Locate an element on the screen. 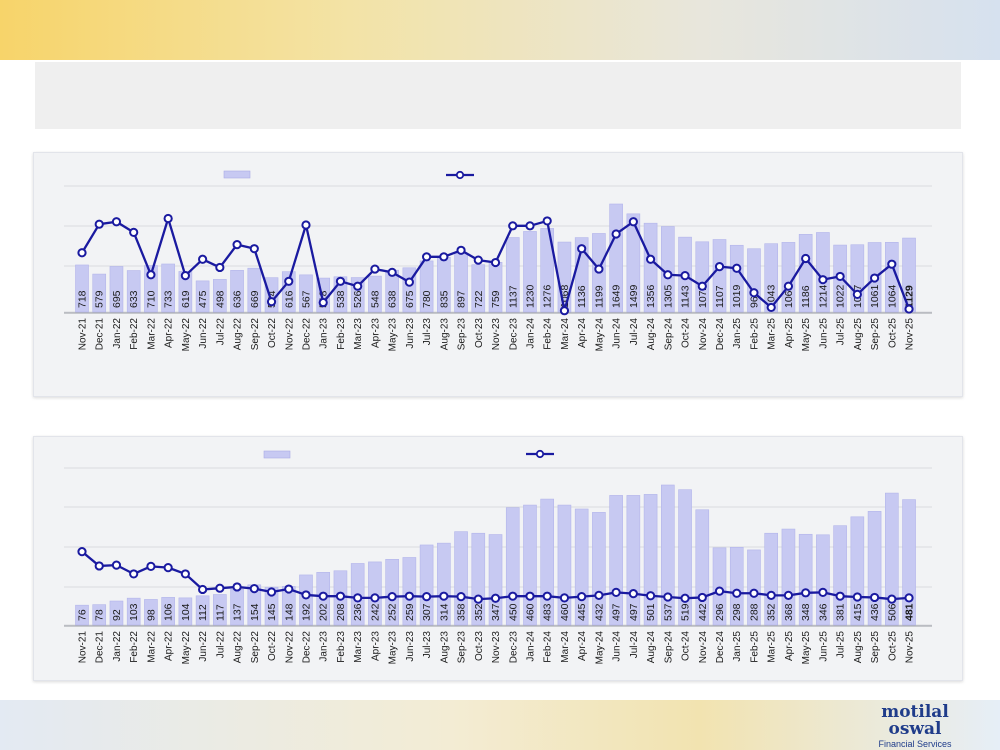 The height and width of the screenshot is (750, 1000). bar-value-label: 296 is located at coordinates (720, 612).